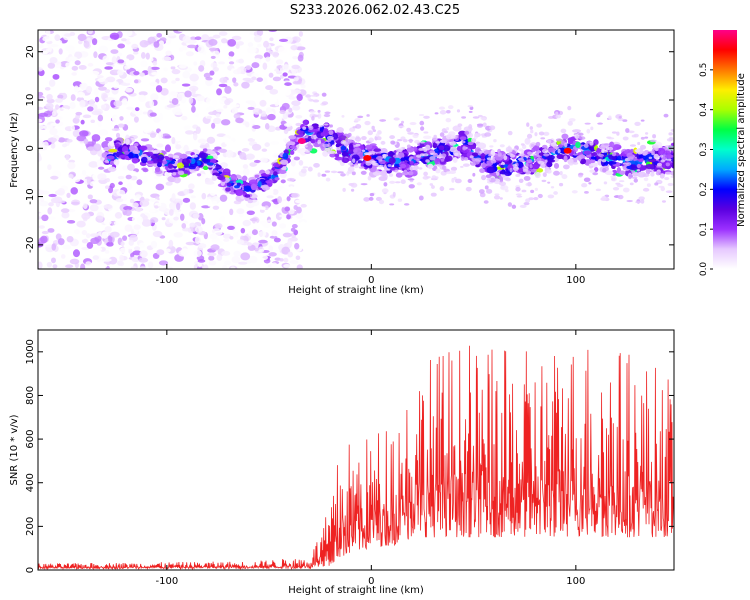  Describe the element at coordinates (704, 229) in the screenshot. I see `colorbar-tick-label: 0.1` at that location.